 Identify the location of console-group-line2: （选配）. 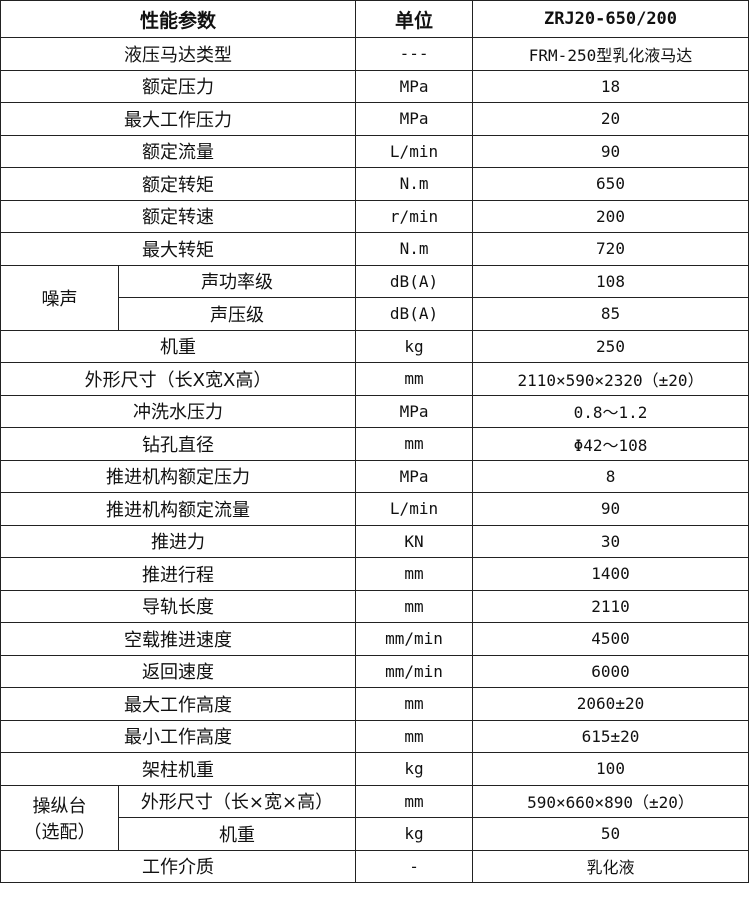
(59, 832).